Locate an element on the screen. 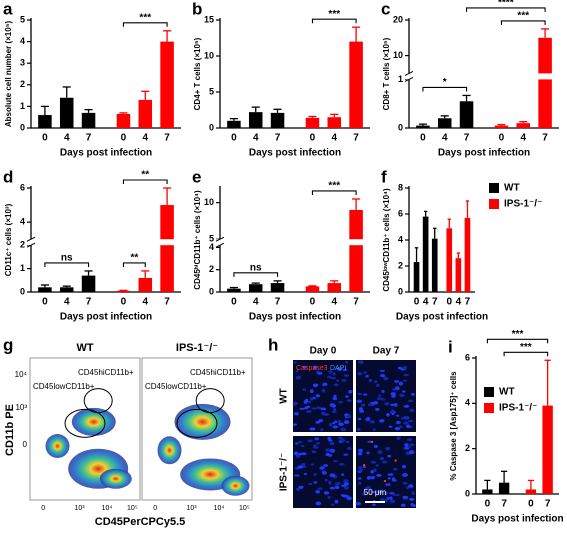 This screenshot has height=534, width=567. y-axis-label: CD11c⁺ cells (×10³) is located at coordinates (8, 239).